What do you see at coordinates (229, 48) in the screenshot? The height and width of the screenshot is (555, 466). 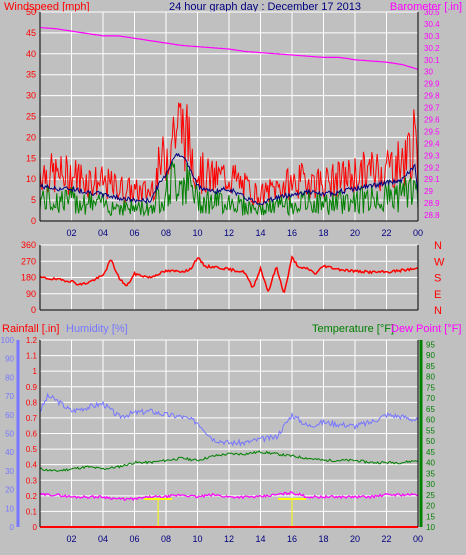 I see `barometer-line` at bounding box center [229, 48].